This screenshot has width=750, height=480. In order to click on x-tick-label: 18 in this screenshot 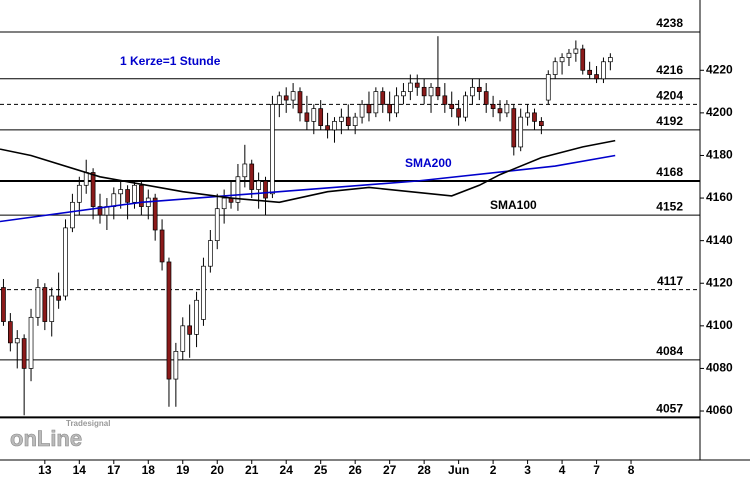, I will do `click(149, 470)`.